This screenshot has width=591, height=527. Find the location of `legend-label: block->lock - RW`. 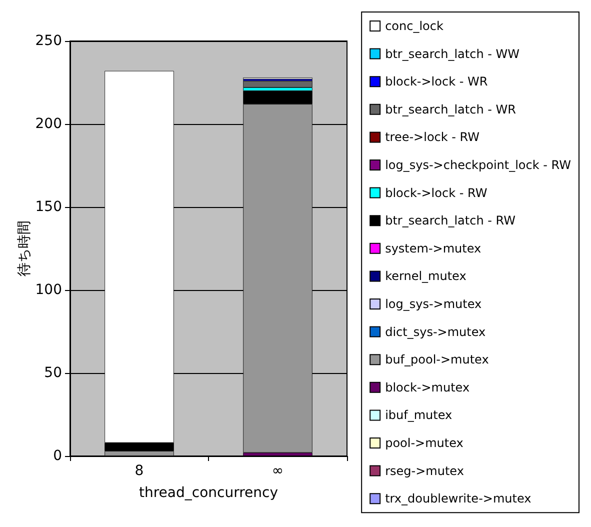

legend-label: block->lock - RW is located at coordinates (436, 193).